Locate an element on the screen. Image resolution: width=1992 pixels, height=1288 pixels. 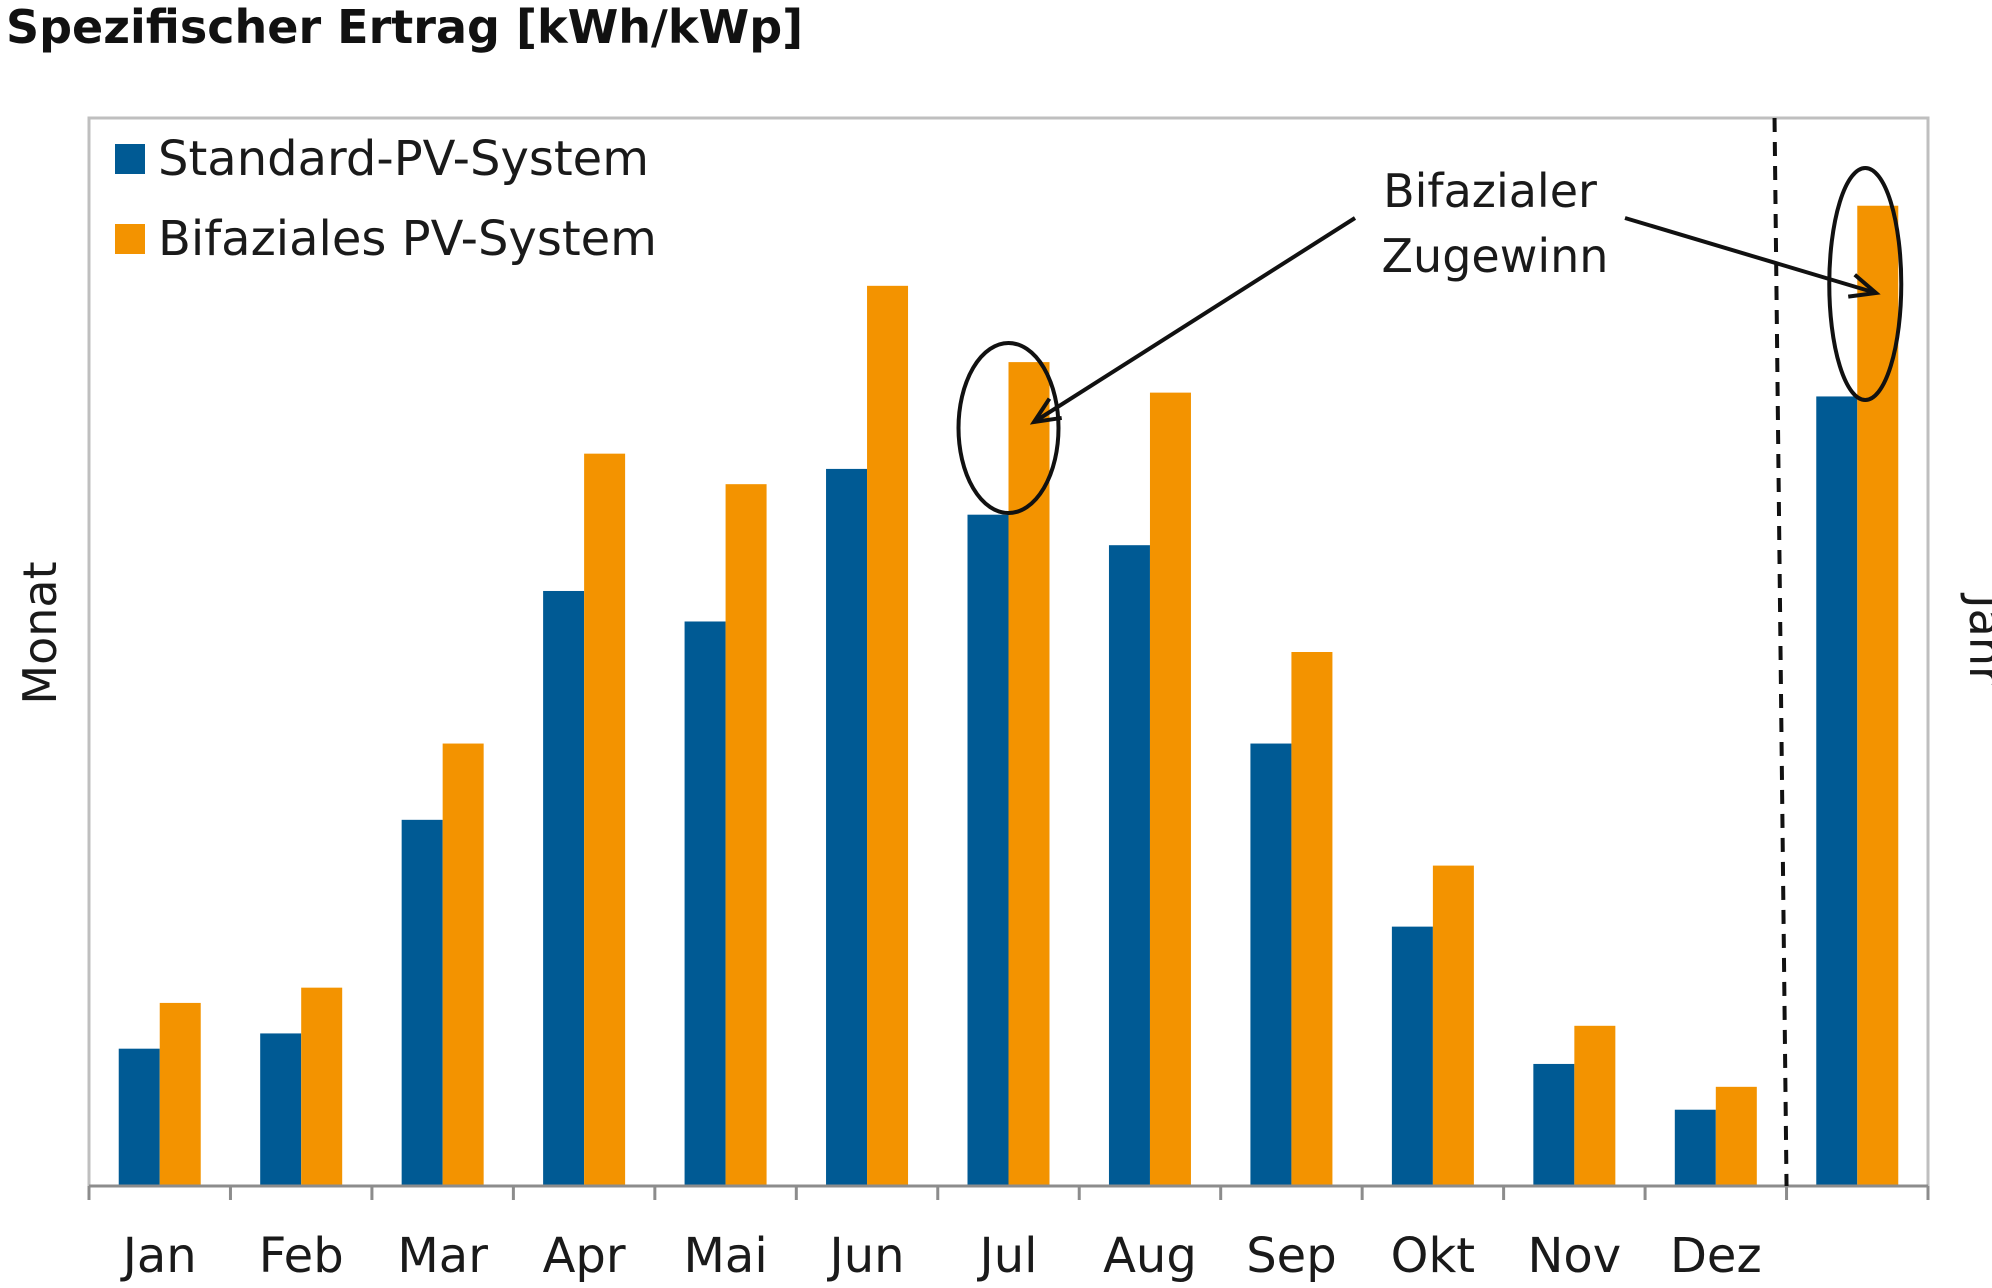
bar-bifacial-jun is located at coordinates (888, 735).